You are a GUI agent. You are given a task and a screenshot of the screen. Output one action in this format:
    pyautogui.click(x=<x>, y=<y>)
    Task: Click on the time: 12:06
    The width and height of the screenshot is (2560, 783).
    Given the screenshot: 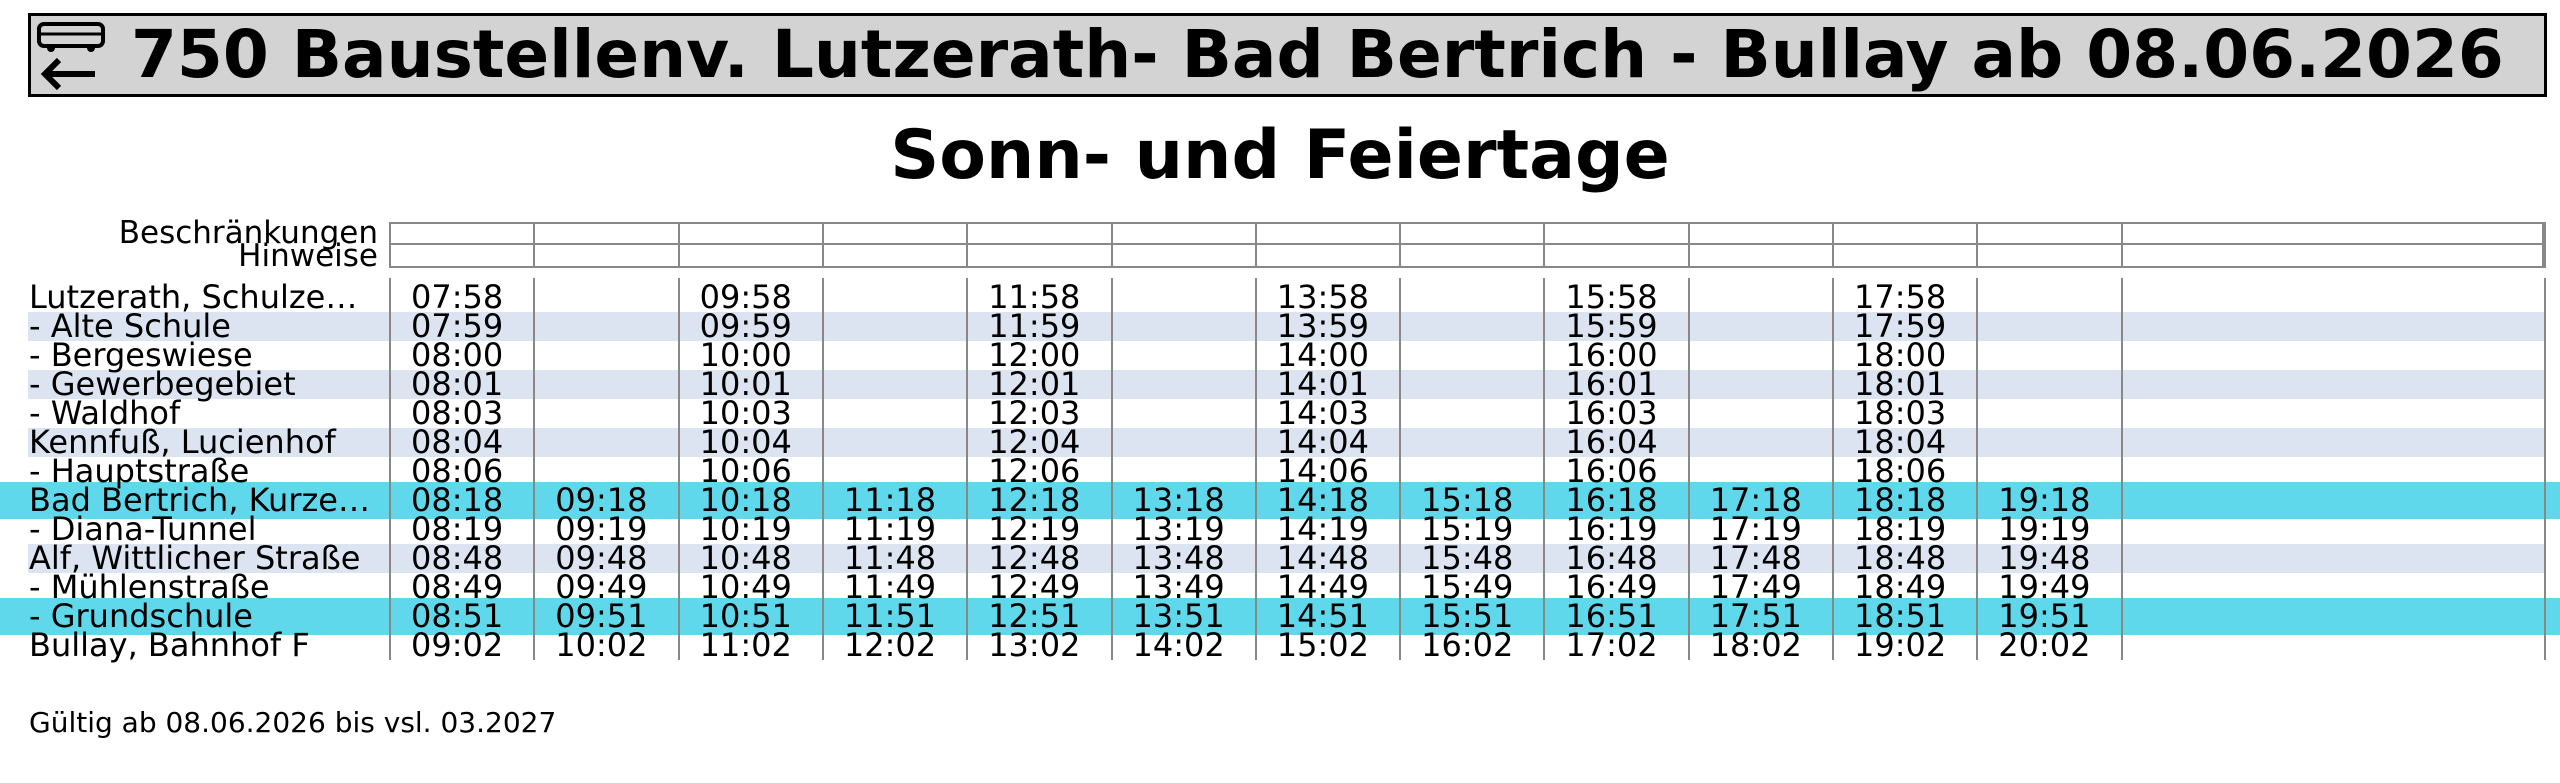 What is the action you would take?
    pyautogui.click(x=1034, y=471)
    